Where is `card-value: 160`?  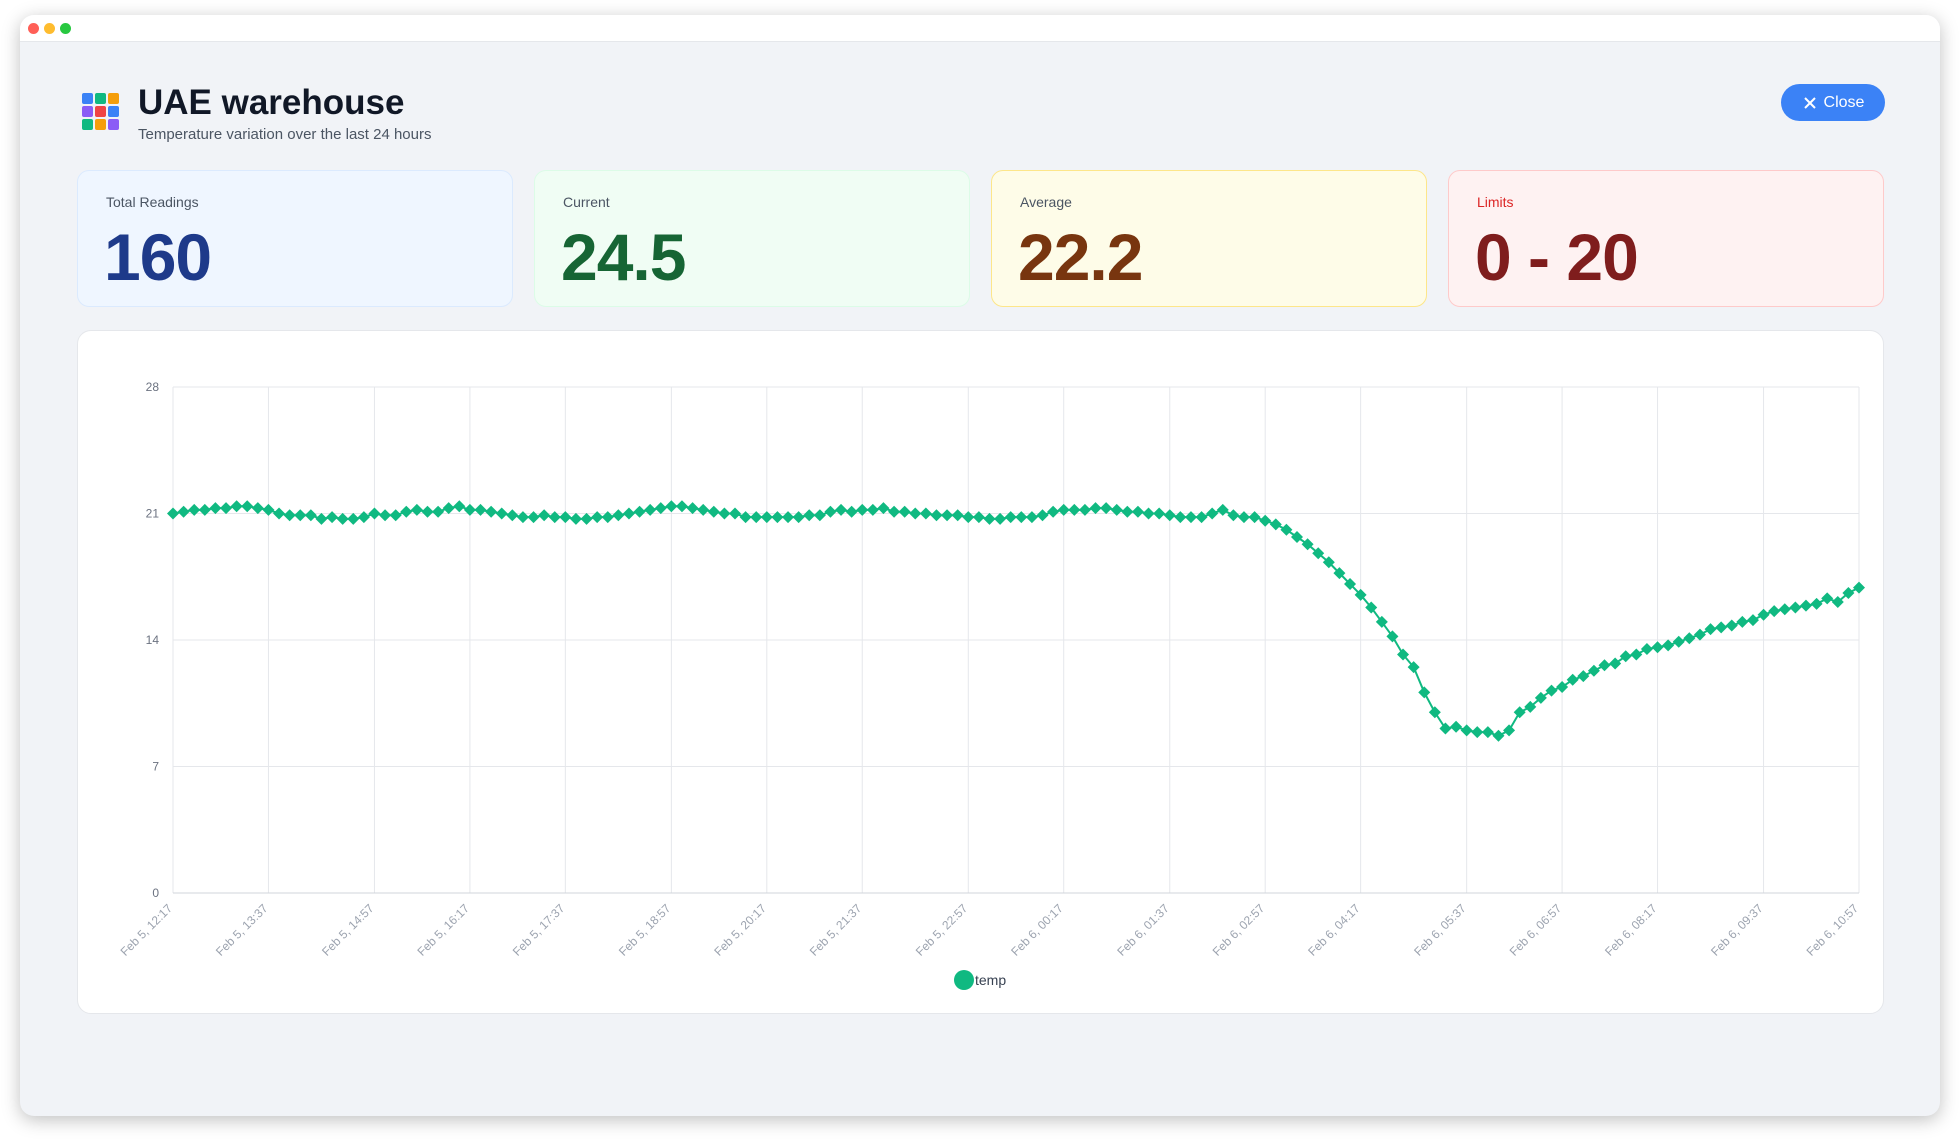
card-value: 160 is located at coordinates (158, 257).